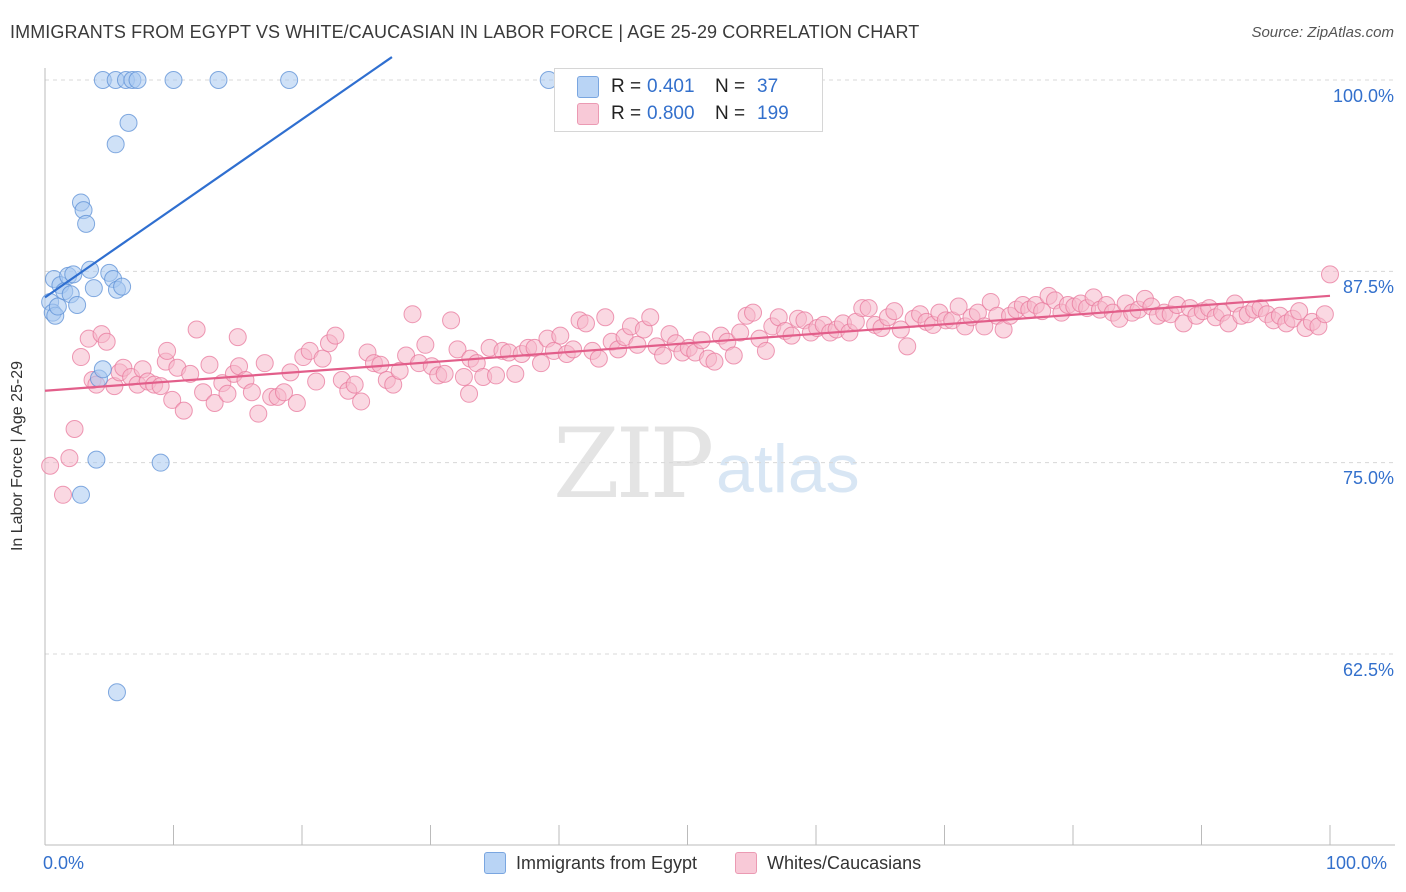 This screenshot has width=1406, height=892. What do you see at coordinates (1368, 287) in the screenshot?
I see `y-tick-label: 87.5%` at bounding box center [1368, 287].